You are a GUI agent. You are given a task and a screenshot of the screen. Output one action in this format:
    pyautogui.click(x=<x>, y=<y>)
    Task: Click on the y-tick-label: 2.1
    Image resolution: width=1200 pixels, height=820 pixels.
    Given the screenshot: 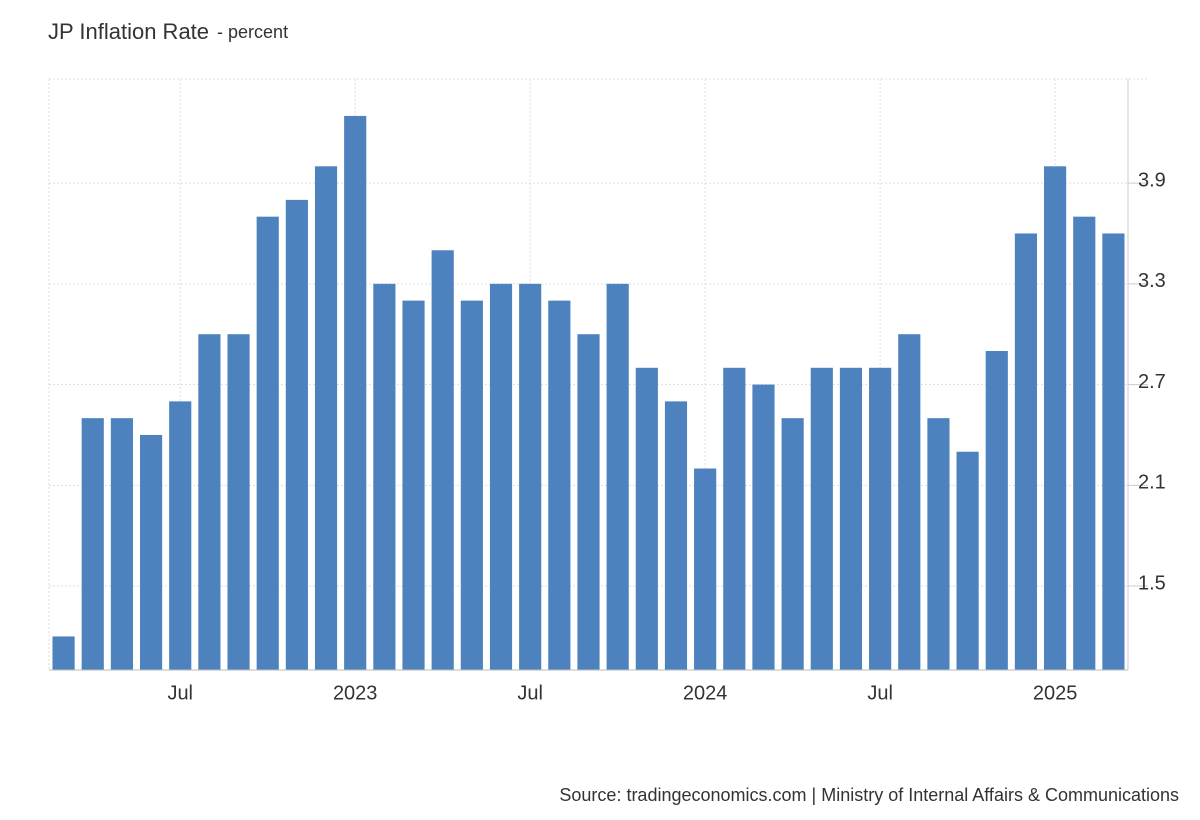 What is the action you would take?
    pyautogui.click(x=1152, y=483)
    